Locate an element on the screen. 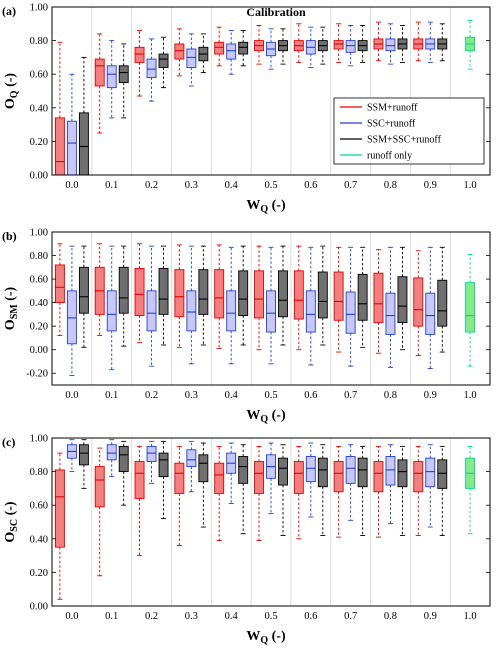 The width and height of the screenshot is (500, 653). panel-b-y-tick-label: -0.20 is located at coordinates (37, 374).